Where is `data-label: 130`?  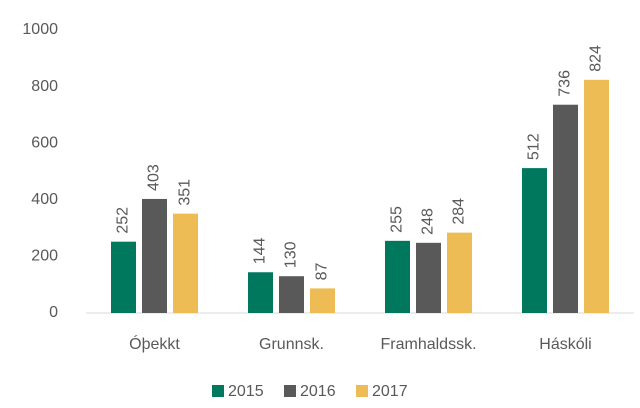
data-label: 130 is located at coordinates (291, 254).